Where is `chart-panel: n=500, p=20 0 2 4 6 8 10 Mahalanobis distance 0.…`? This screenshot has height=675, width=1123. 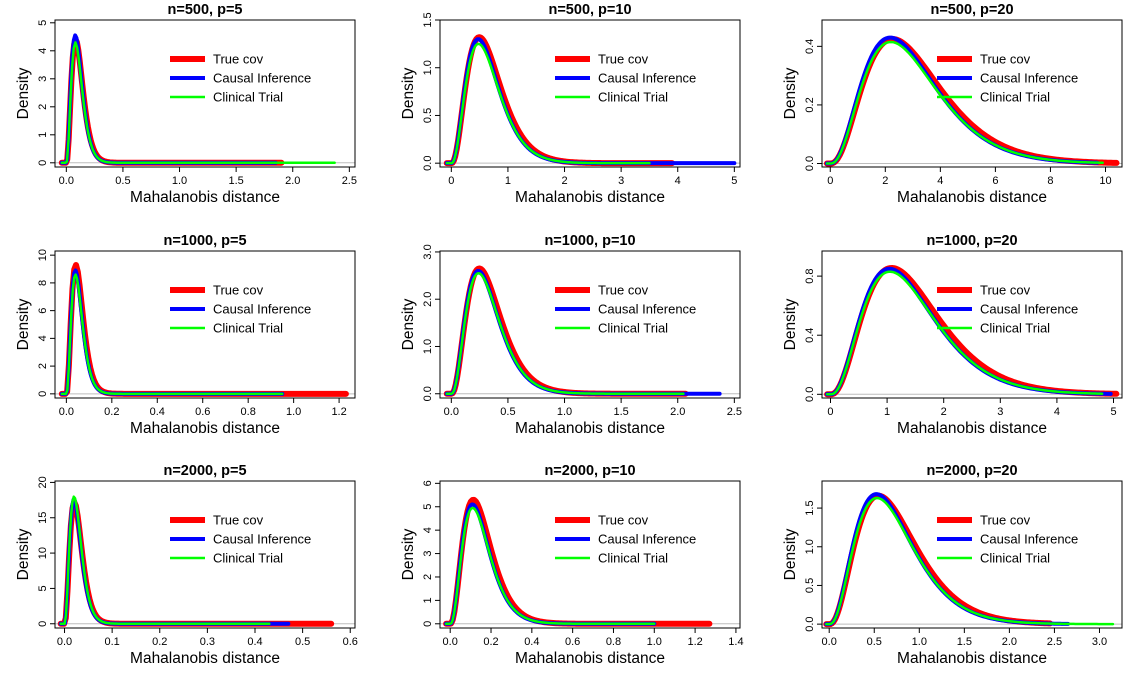 chart-panel: n=500, p=20 0 2 4 6 8 10 Mahalanobis distance 0.… is located at coordinates (952, 104).